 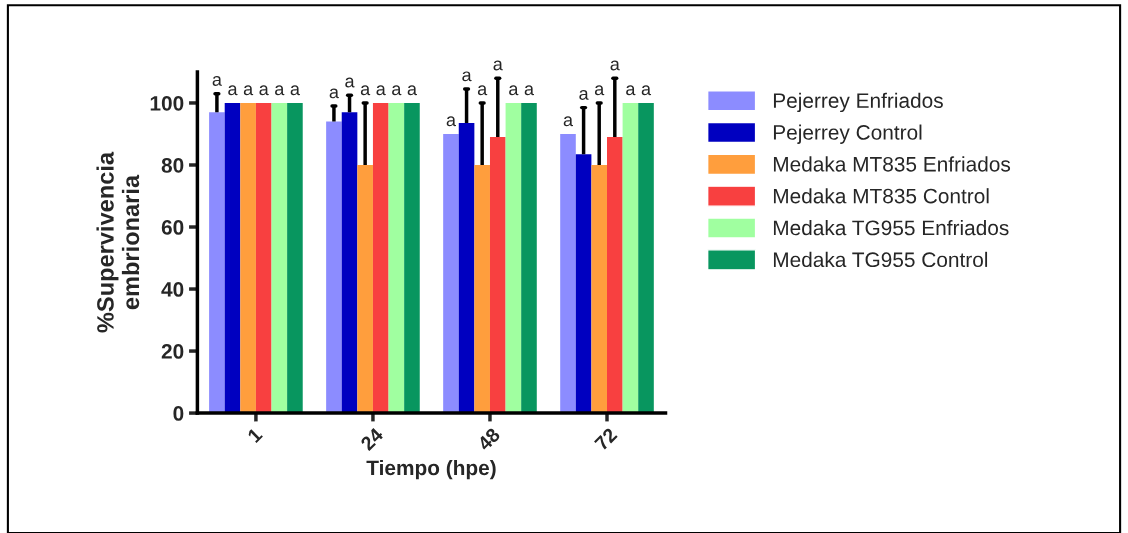 I want to click on y-tick-label: 0, so click(x=178, y=413).